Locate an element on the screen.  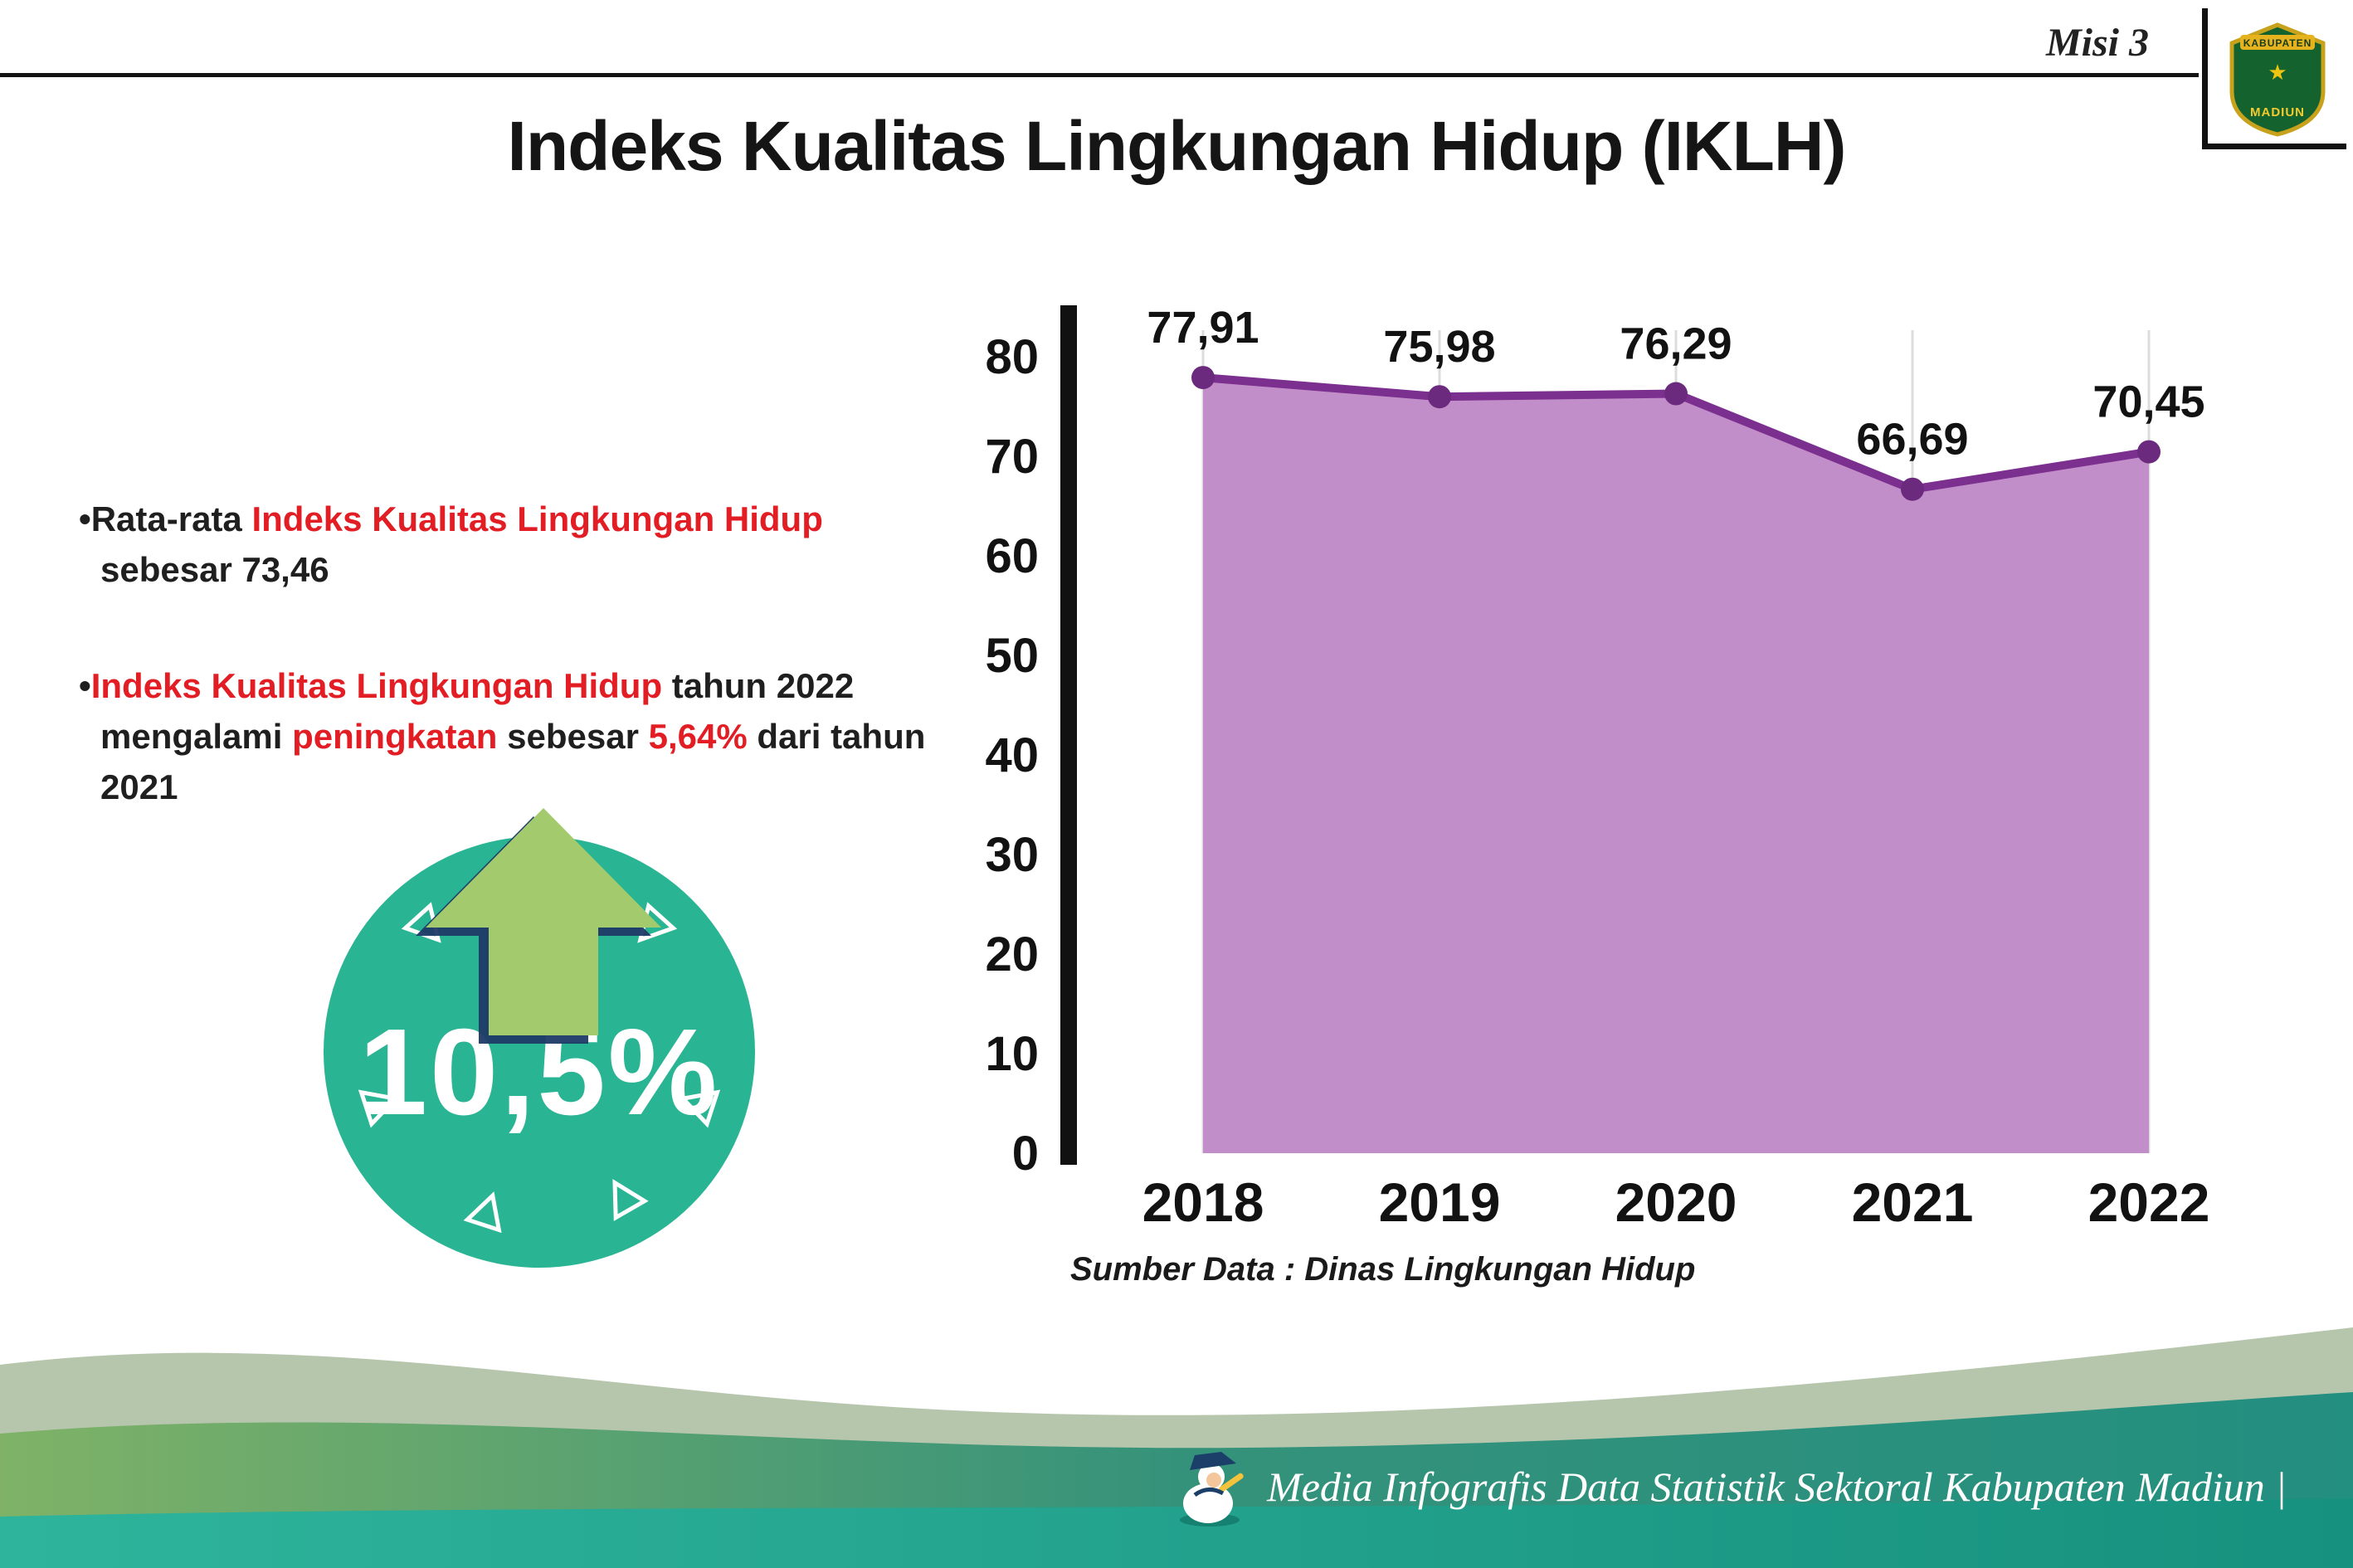
page-title: Indeks Kualitas Lingkungan Hidup (IKLH) is located at coordinates (1176, 146).